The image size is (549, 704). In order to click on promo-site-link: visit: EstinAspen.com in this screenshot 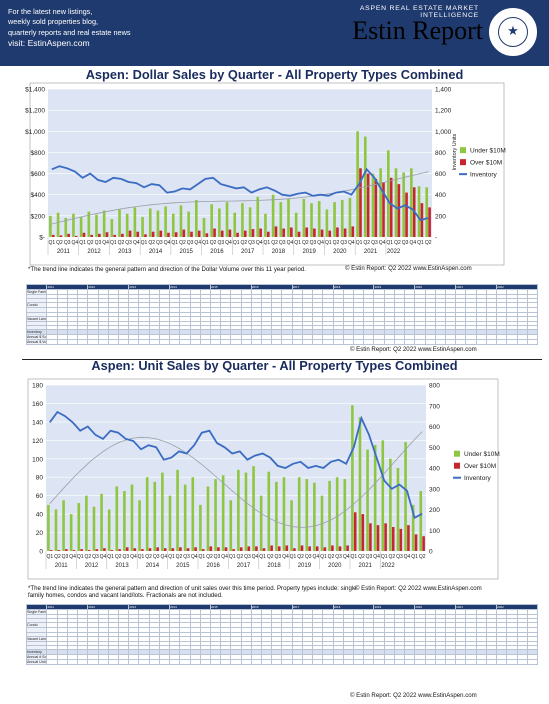, I will do `click(49, 42)`.